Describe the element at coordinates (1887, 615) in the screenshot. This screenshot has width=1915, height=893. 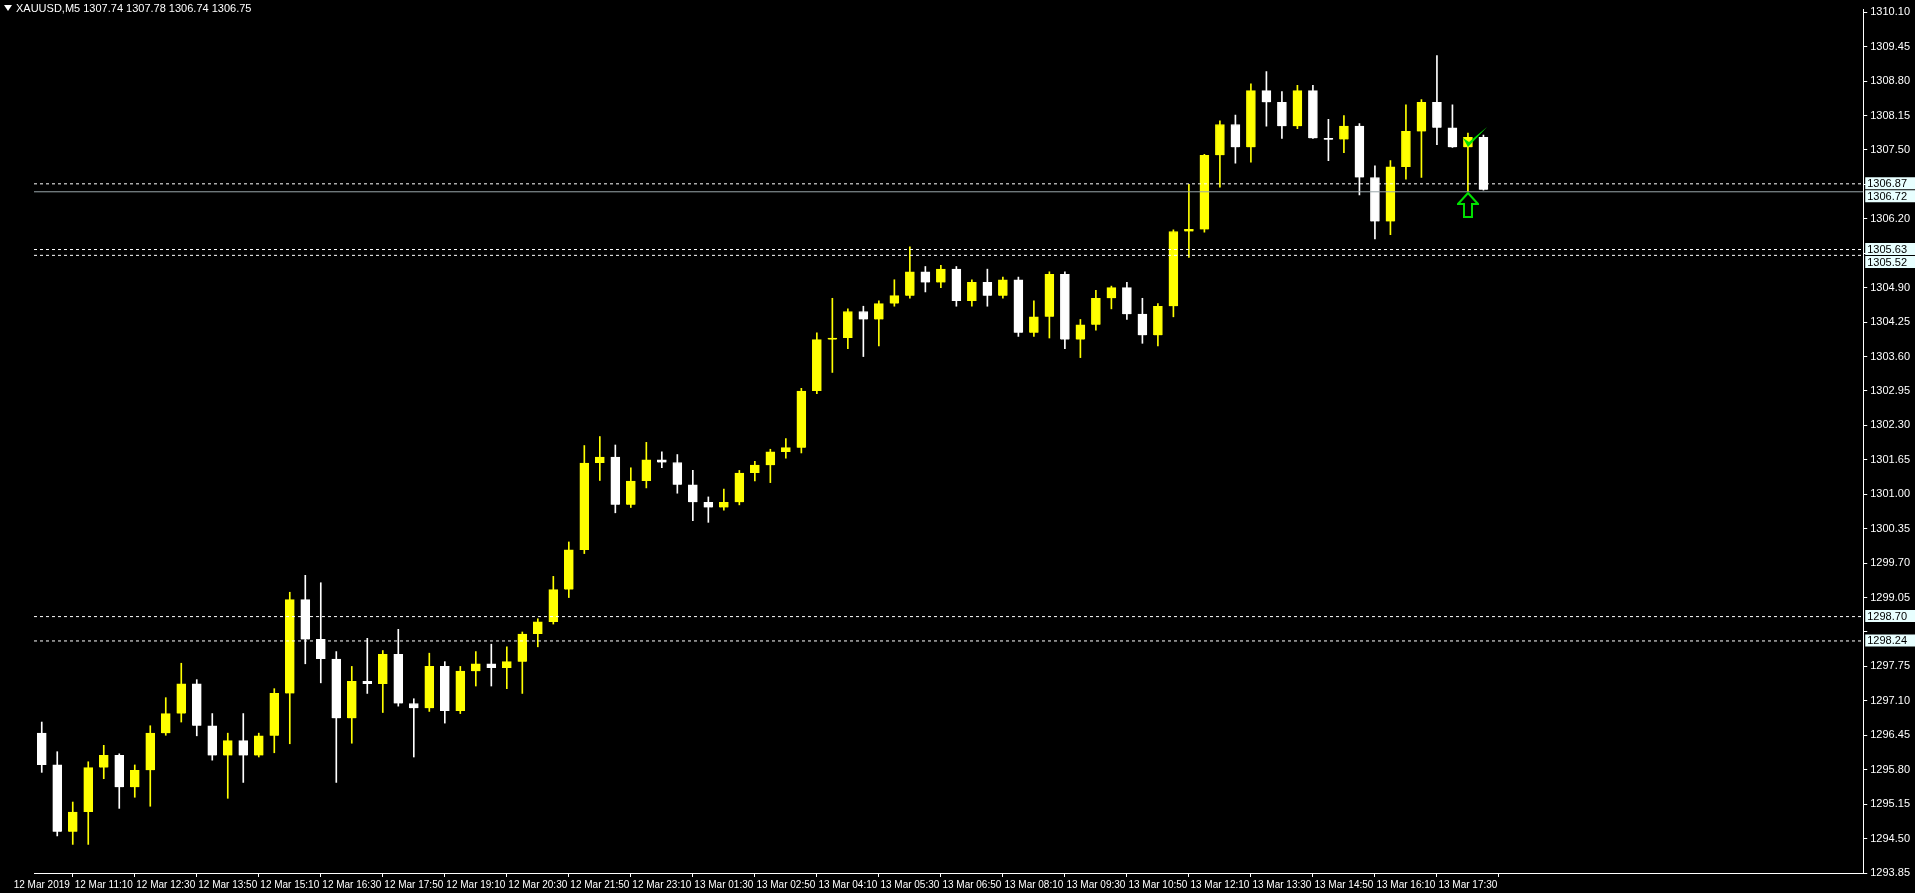
I see `ref-line-label: 1298.70` at that location.